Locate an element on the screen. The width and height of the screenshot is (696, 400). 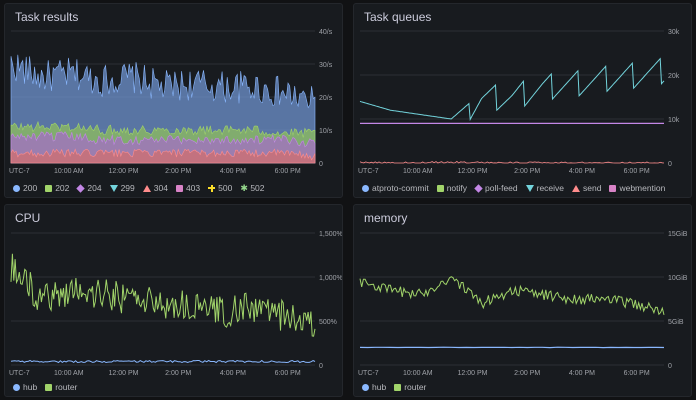
legend-label: 502 is located at coordinates (257, 188).